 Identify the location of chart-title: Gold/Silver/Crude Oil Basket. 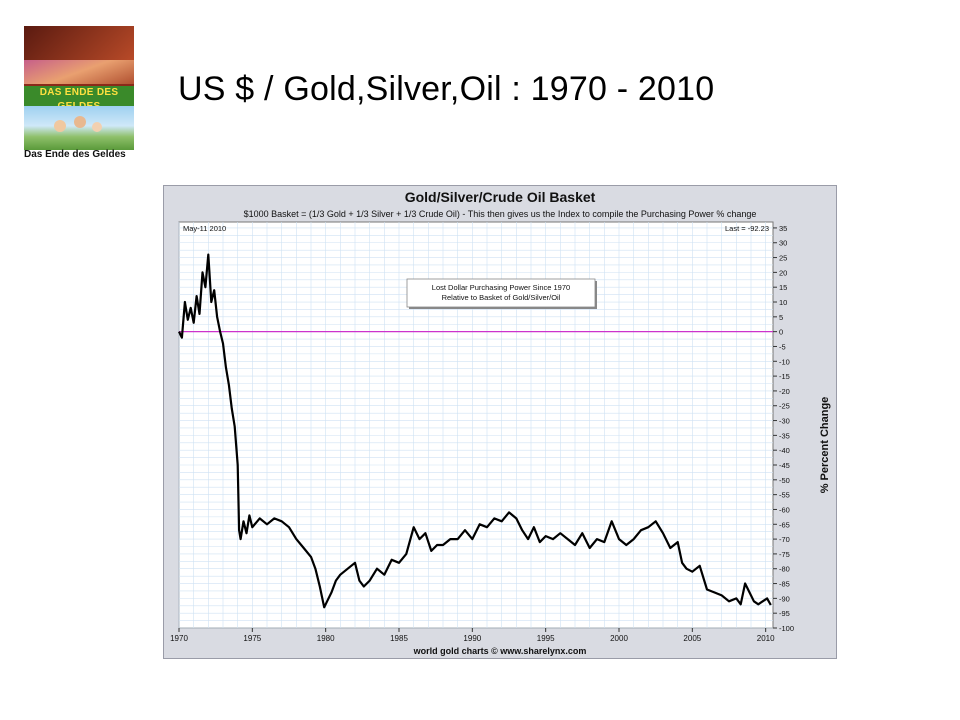
(500, 197).